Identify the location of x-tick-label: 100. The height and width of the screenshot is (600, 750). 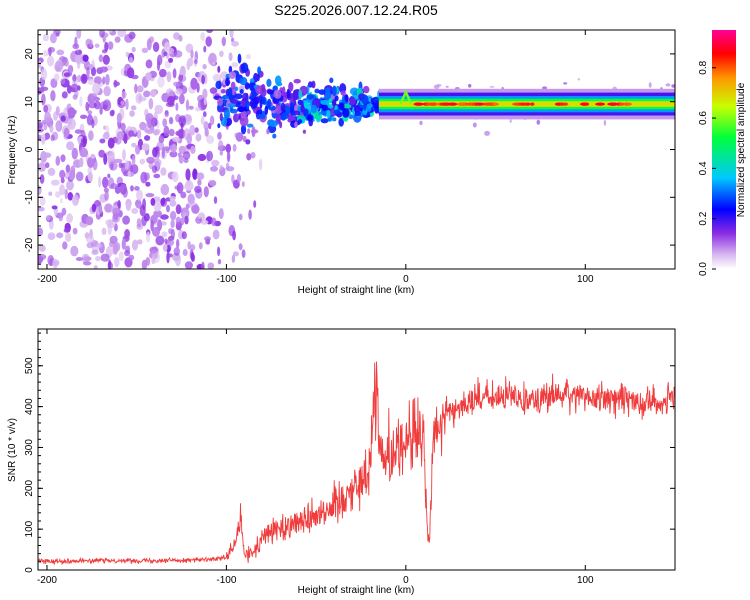
(585, 279).